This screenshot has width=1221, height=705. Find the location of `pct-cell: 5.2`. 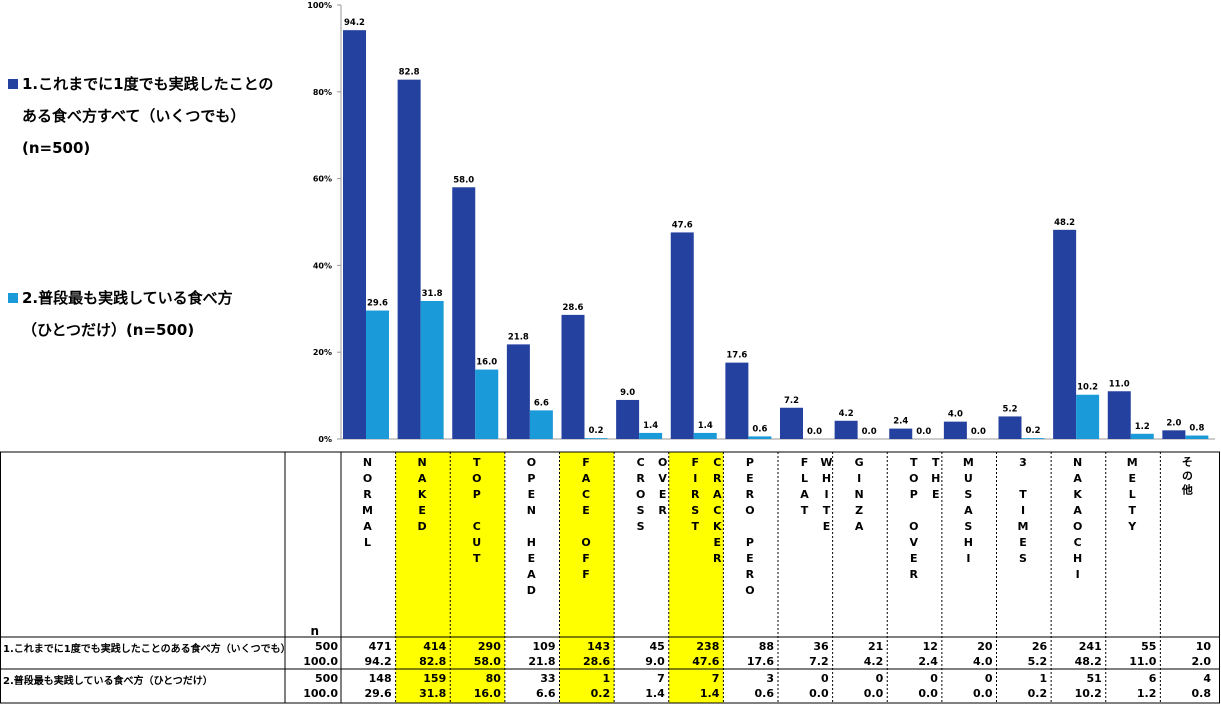

pct-cell: 5.2 is located at coordinates (1037, 661).